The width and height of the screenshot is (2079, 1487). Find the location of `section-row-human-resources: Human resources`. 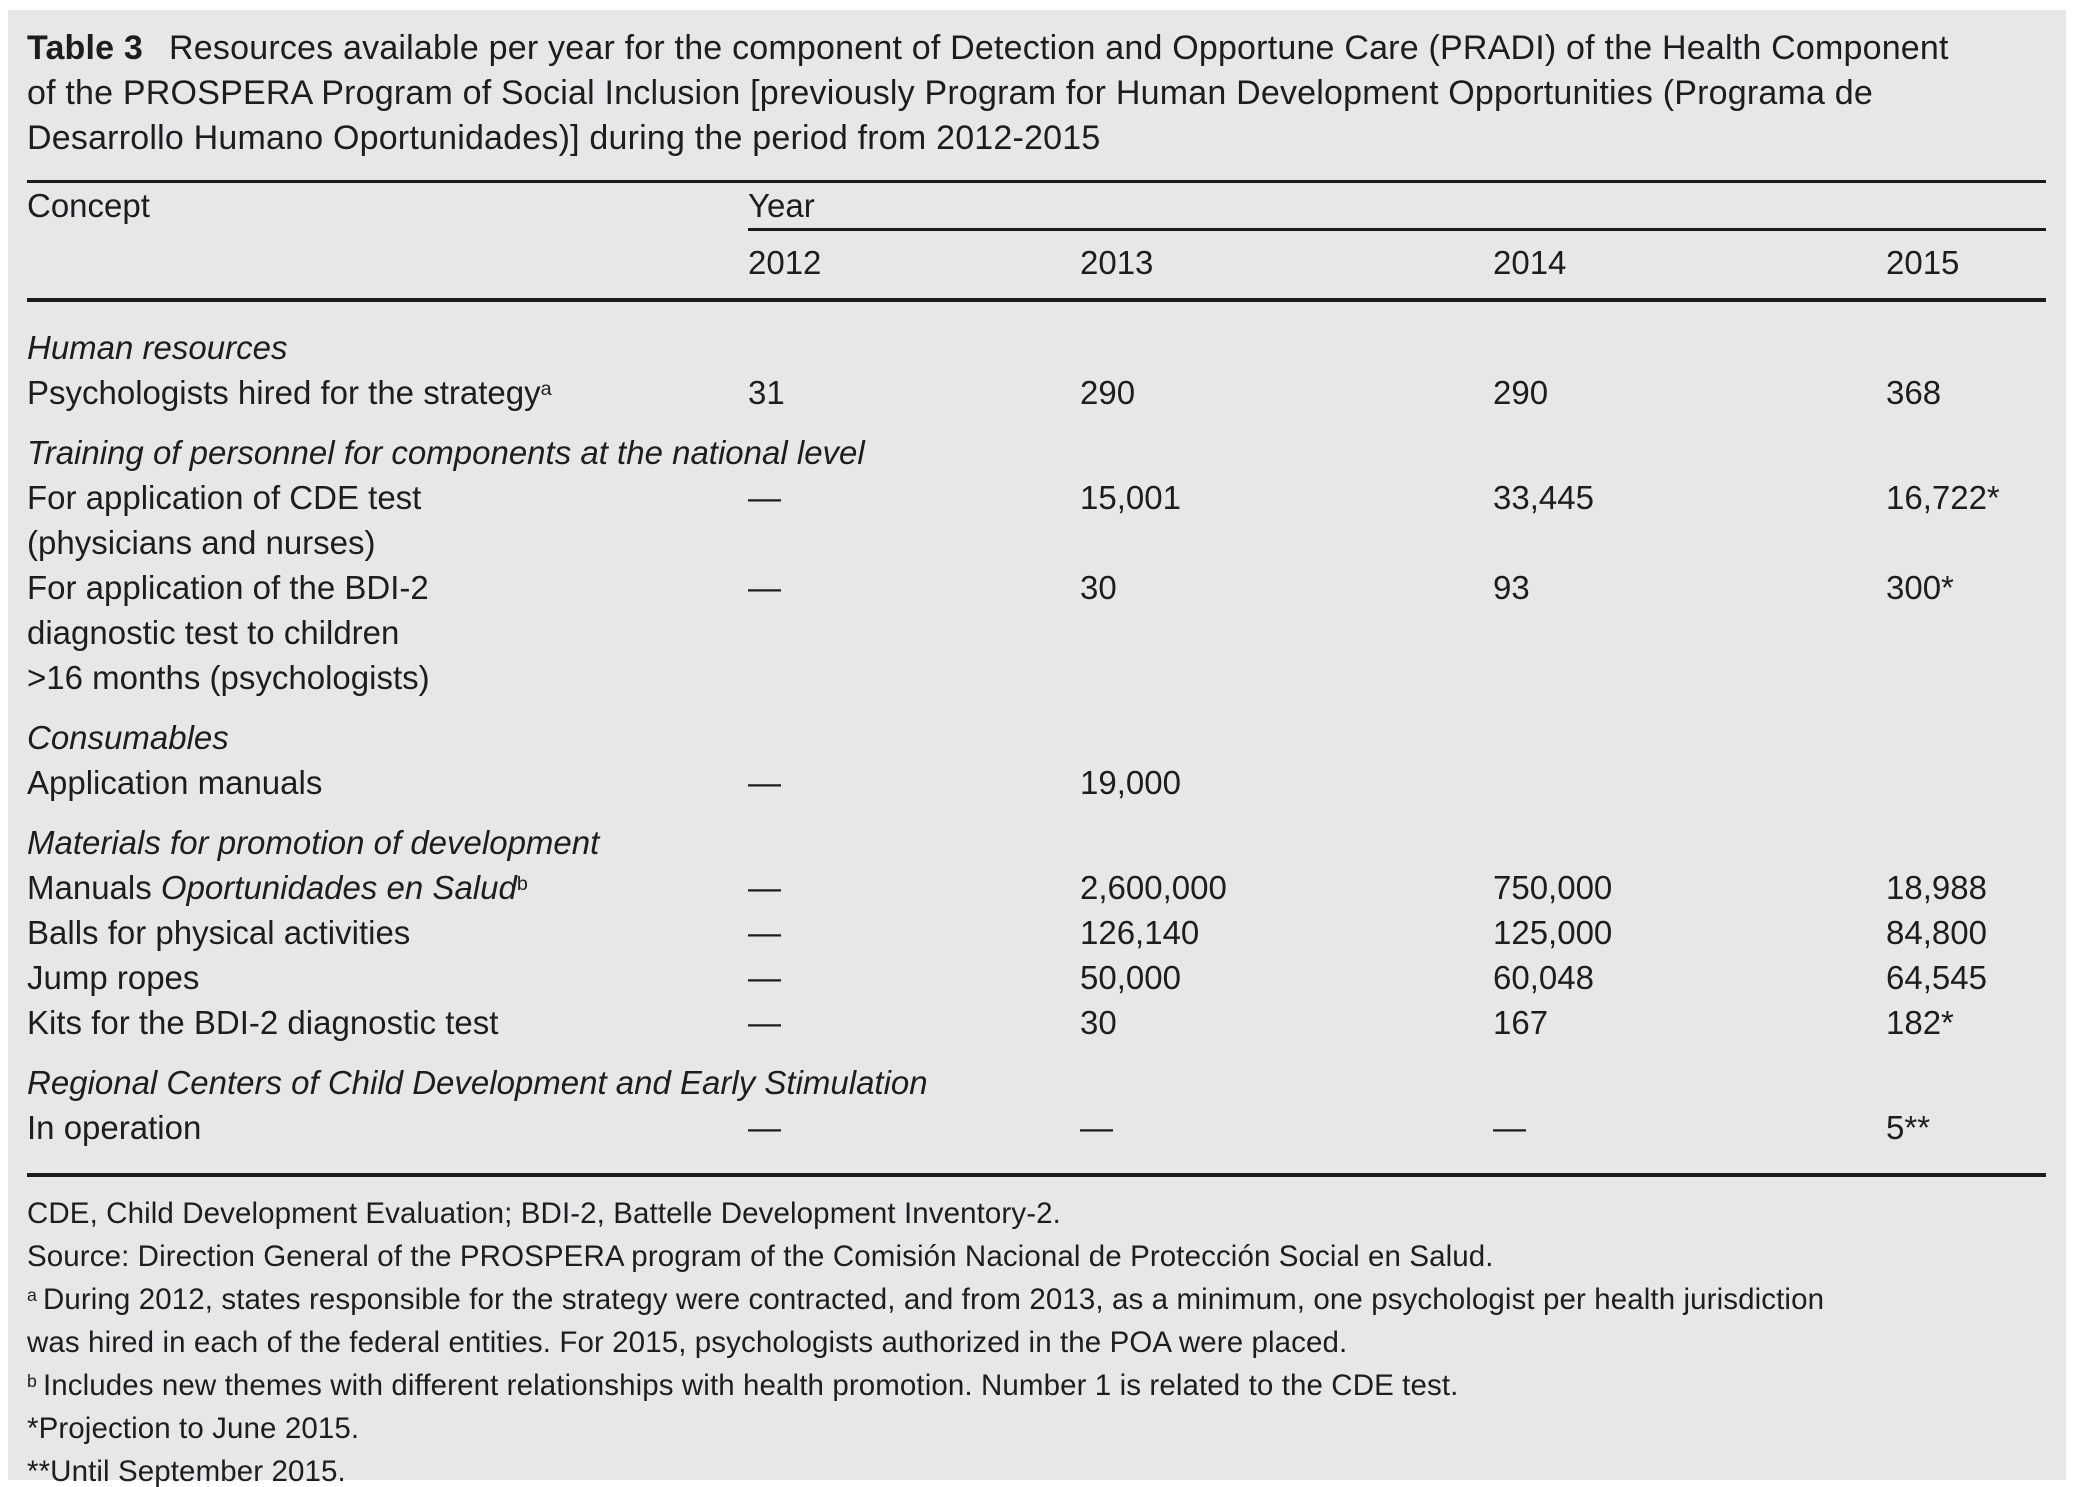

section-row-human-resources: Human resources is located at coordinates (1036, 335).